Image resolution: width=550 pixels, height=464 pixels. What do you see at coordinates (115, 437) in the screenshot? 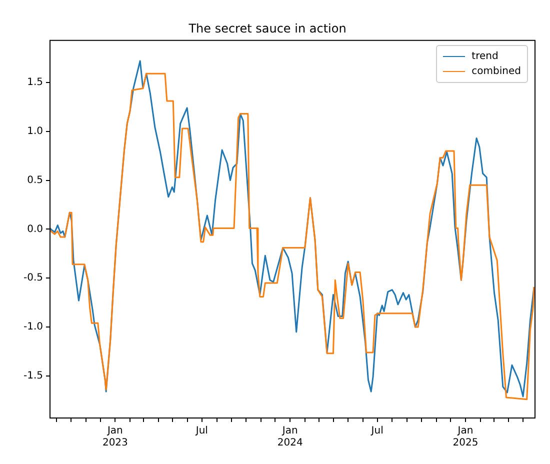
I see `x-tick-label: Jan 2023` at bounding box center [115, 437].